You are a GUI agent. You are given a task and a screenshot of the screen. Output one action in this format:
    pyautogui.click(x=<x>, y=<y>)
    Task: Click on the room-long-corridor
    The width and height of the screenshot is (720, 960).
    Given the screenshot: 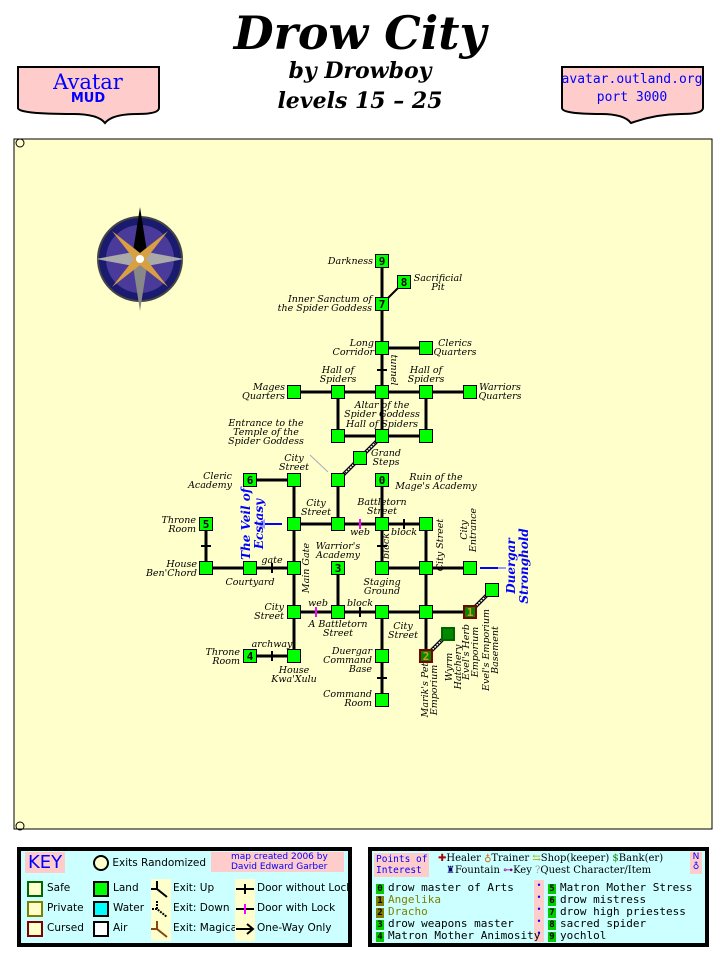 What is the action you would take?
    pyautogui.click(x=382, y=348)
    